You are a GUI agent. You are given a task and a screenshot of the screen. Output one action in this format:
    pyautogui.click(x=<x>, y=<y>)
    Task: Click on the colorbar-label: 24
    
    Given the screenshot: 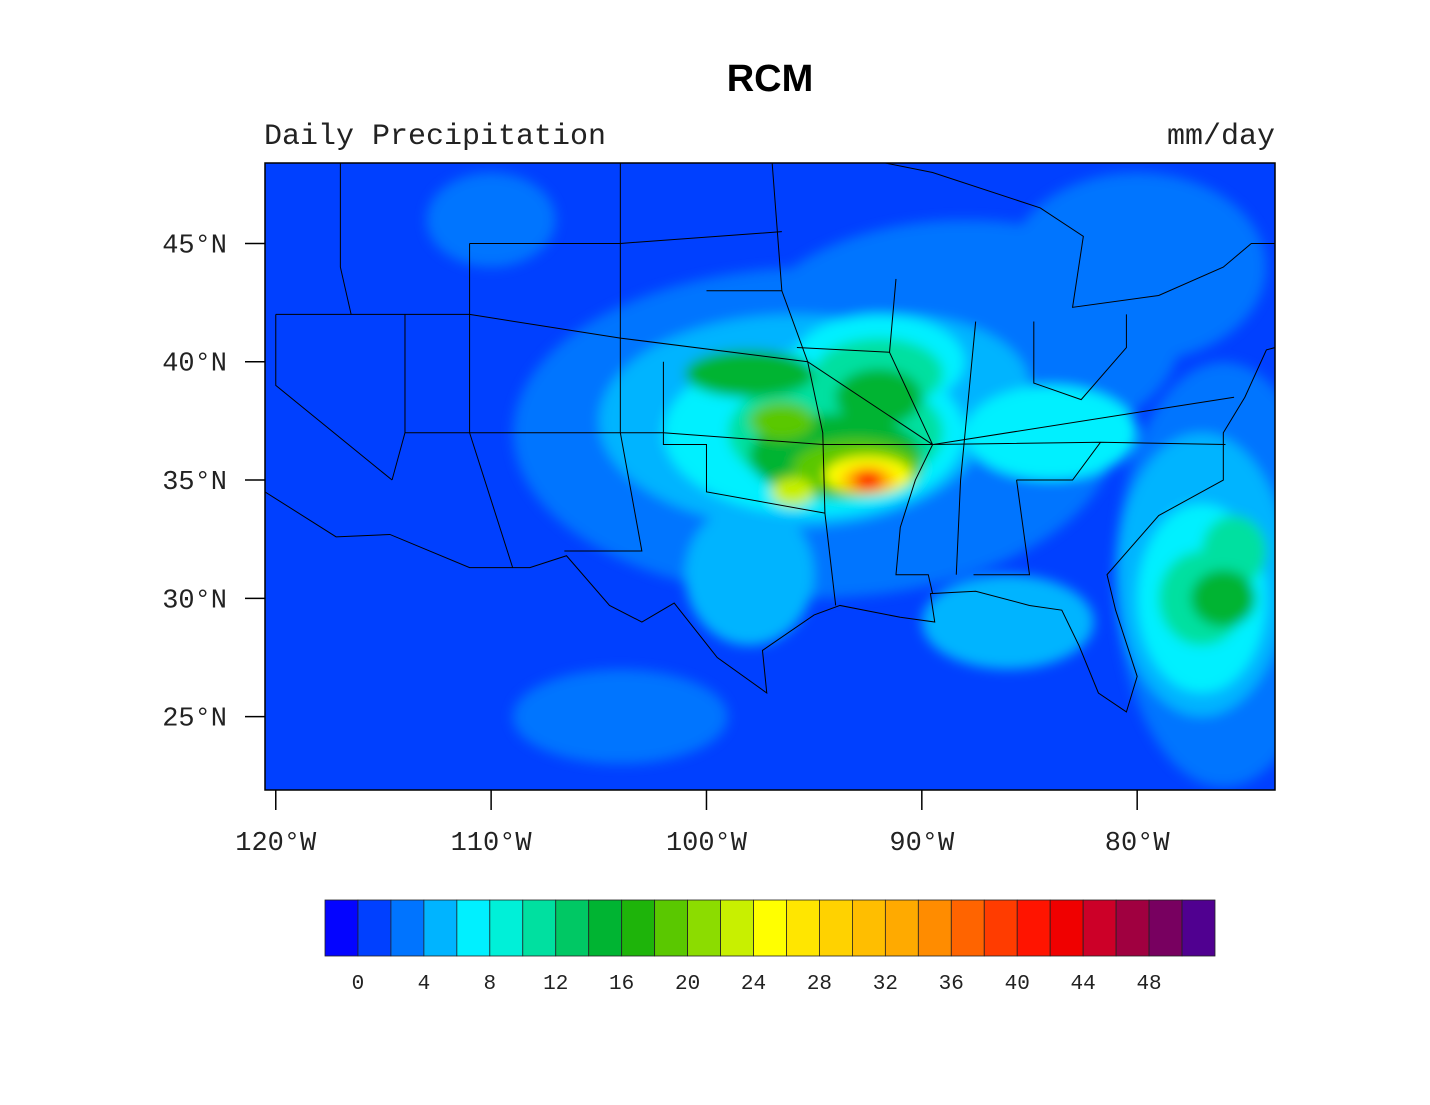 What is the action you would take?
    pyautogui.click(x=753, y=984)
    